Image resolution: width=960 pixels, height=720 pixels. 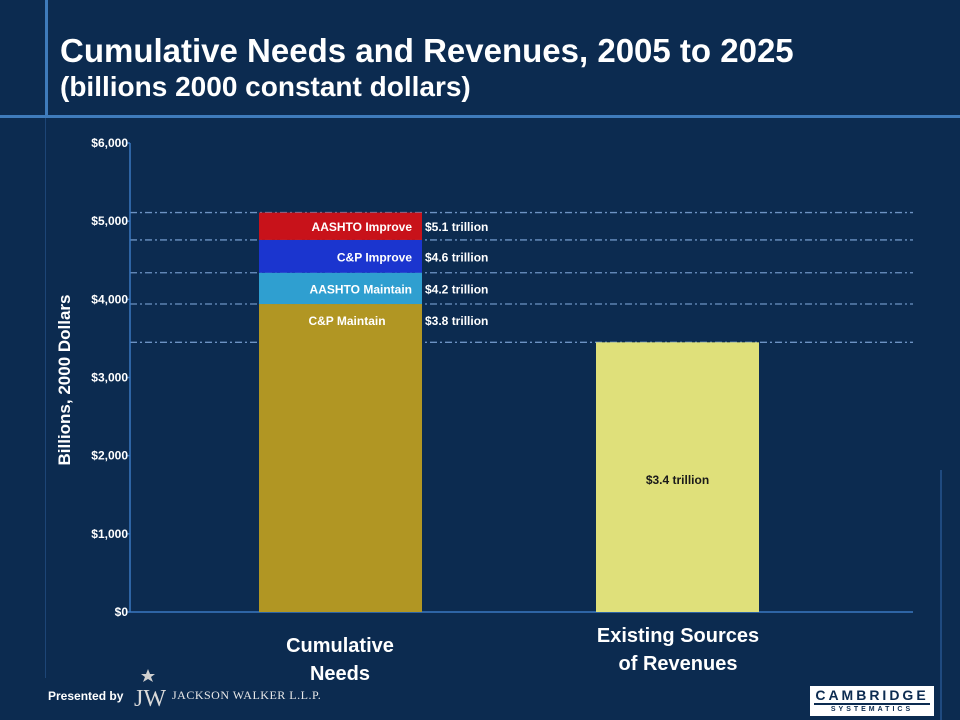 What do you see at coordinates (456, 257) in the screenshot?
I see `needs-total-label: $4.6 trillion` at bounding box center [456, 257].